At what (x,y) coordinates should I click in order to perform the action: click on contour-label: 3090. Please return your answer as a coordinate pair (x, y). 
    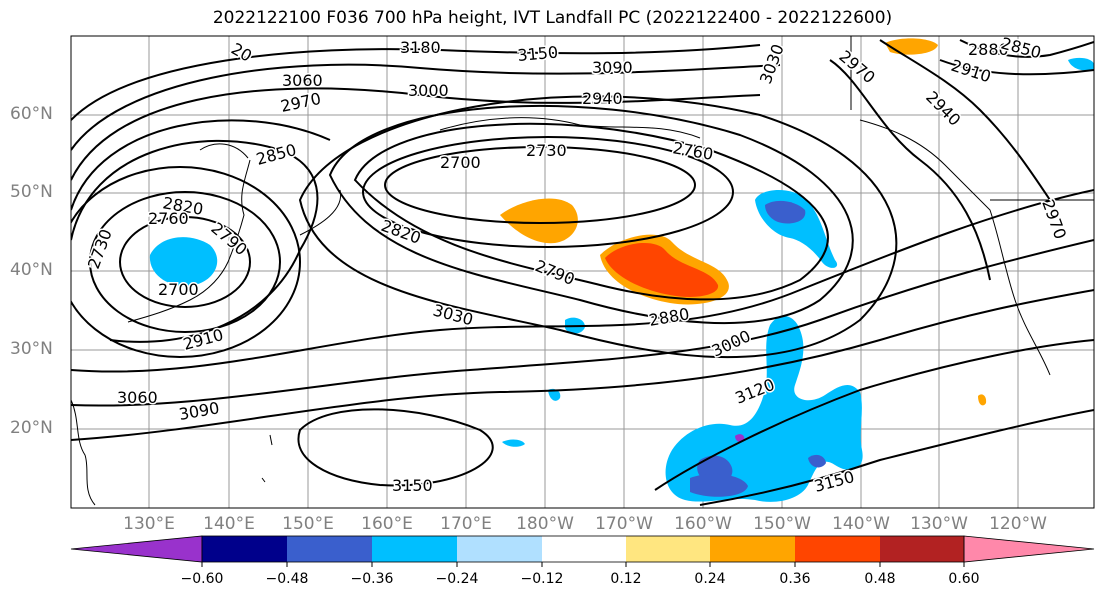
    Looking at the image, I should click on (612, 67).